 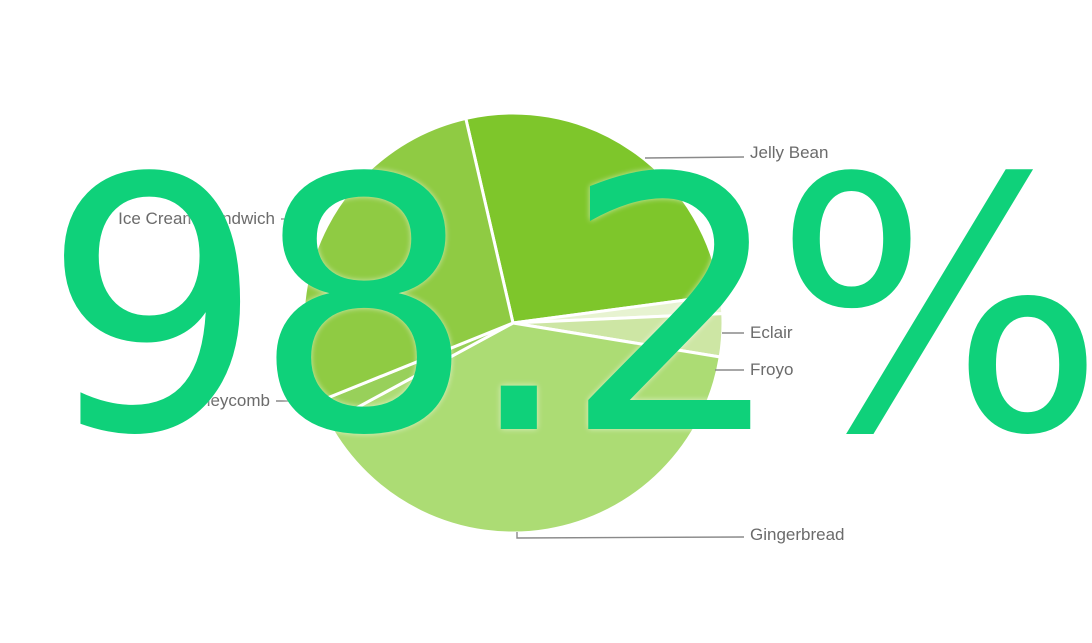 What do you see at coordinates (771, 332) in the screenshot?
I see `slice-label: Eclair` at bounding box center [771, 332].